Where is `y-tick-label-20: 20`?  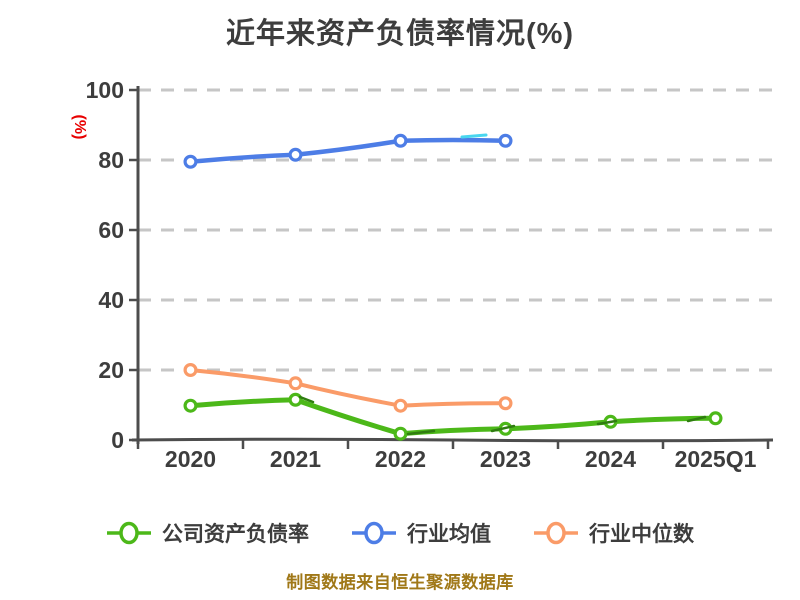 y-tick-label-20: 20 is located at coordinates (111, 370).